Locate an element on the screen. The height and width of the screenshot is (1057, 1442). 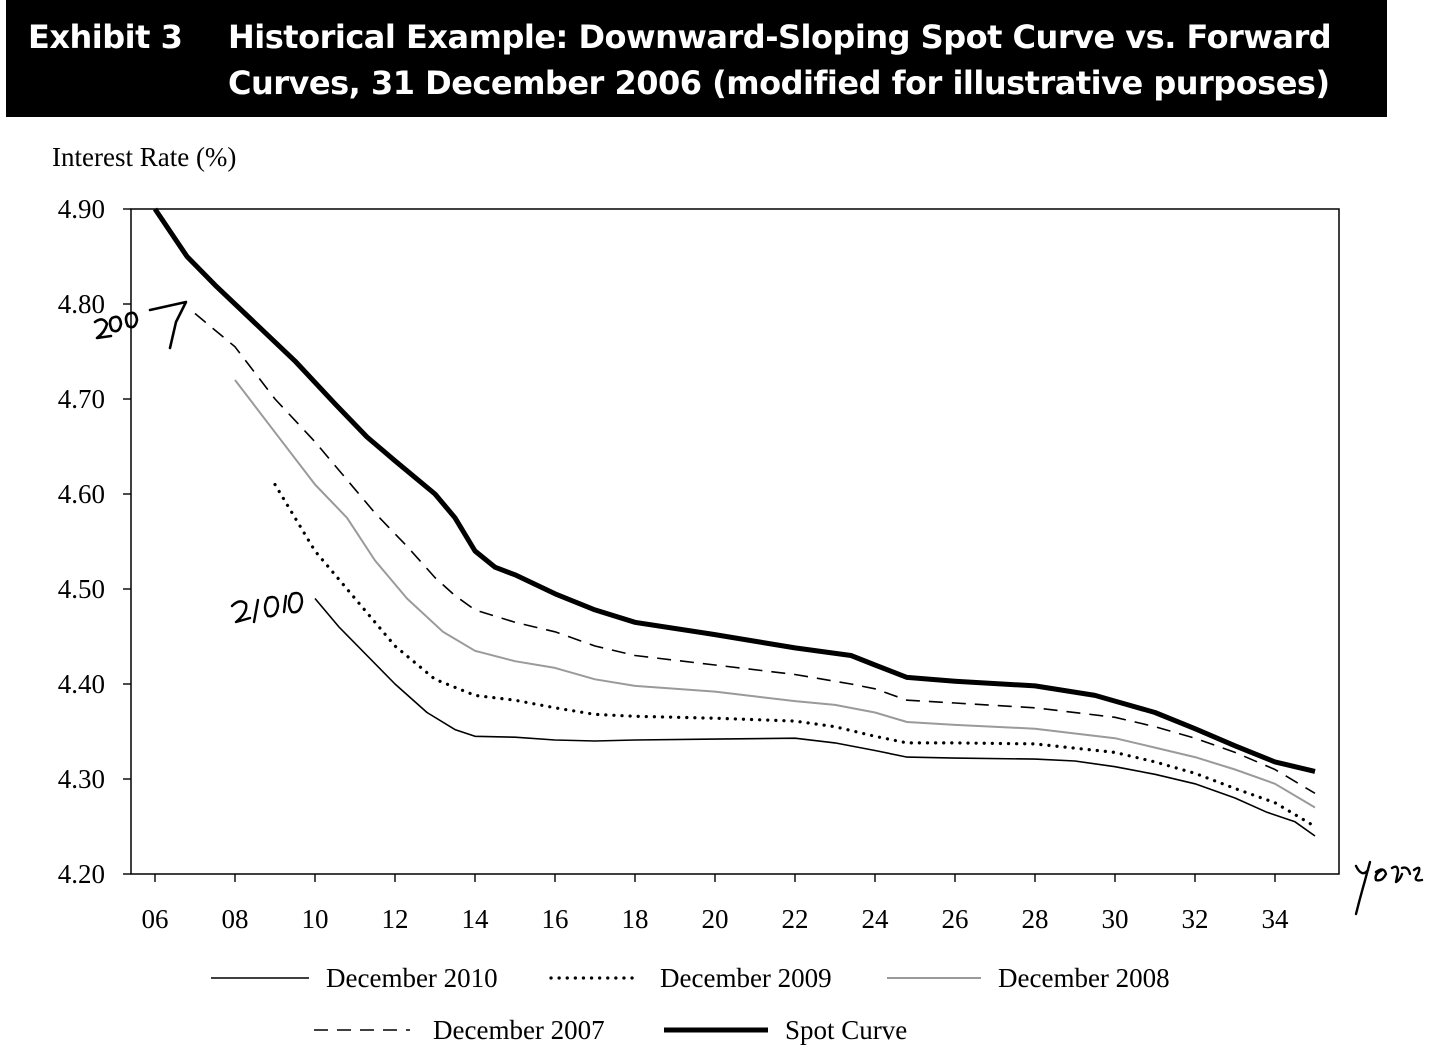
x-tick-label: 10 is located at coordinates (315, 919).